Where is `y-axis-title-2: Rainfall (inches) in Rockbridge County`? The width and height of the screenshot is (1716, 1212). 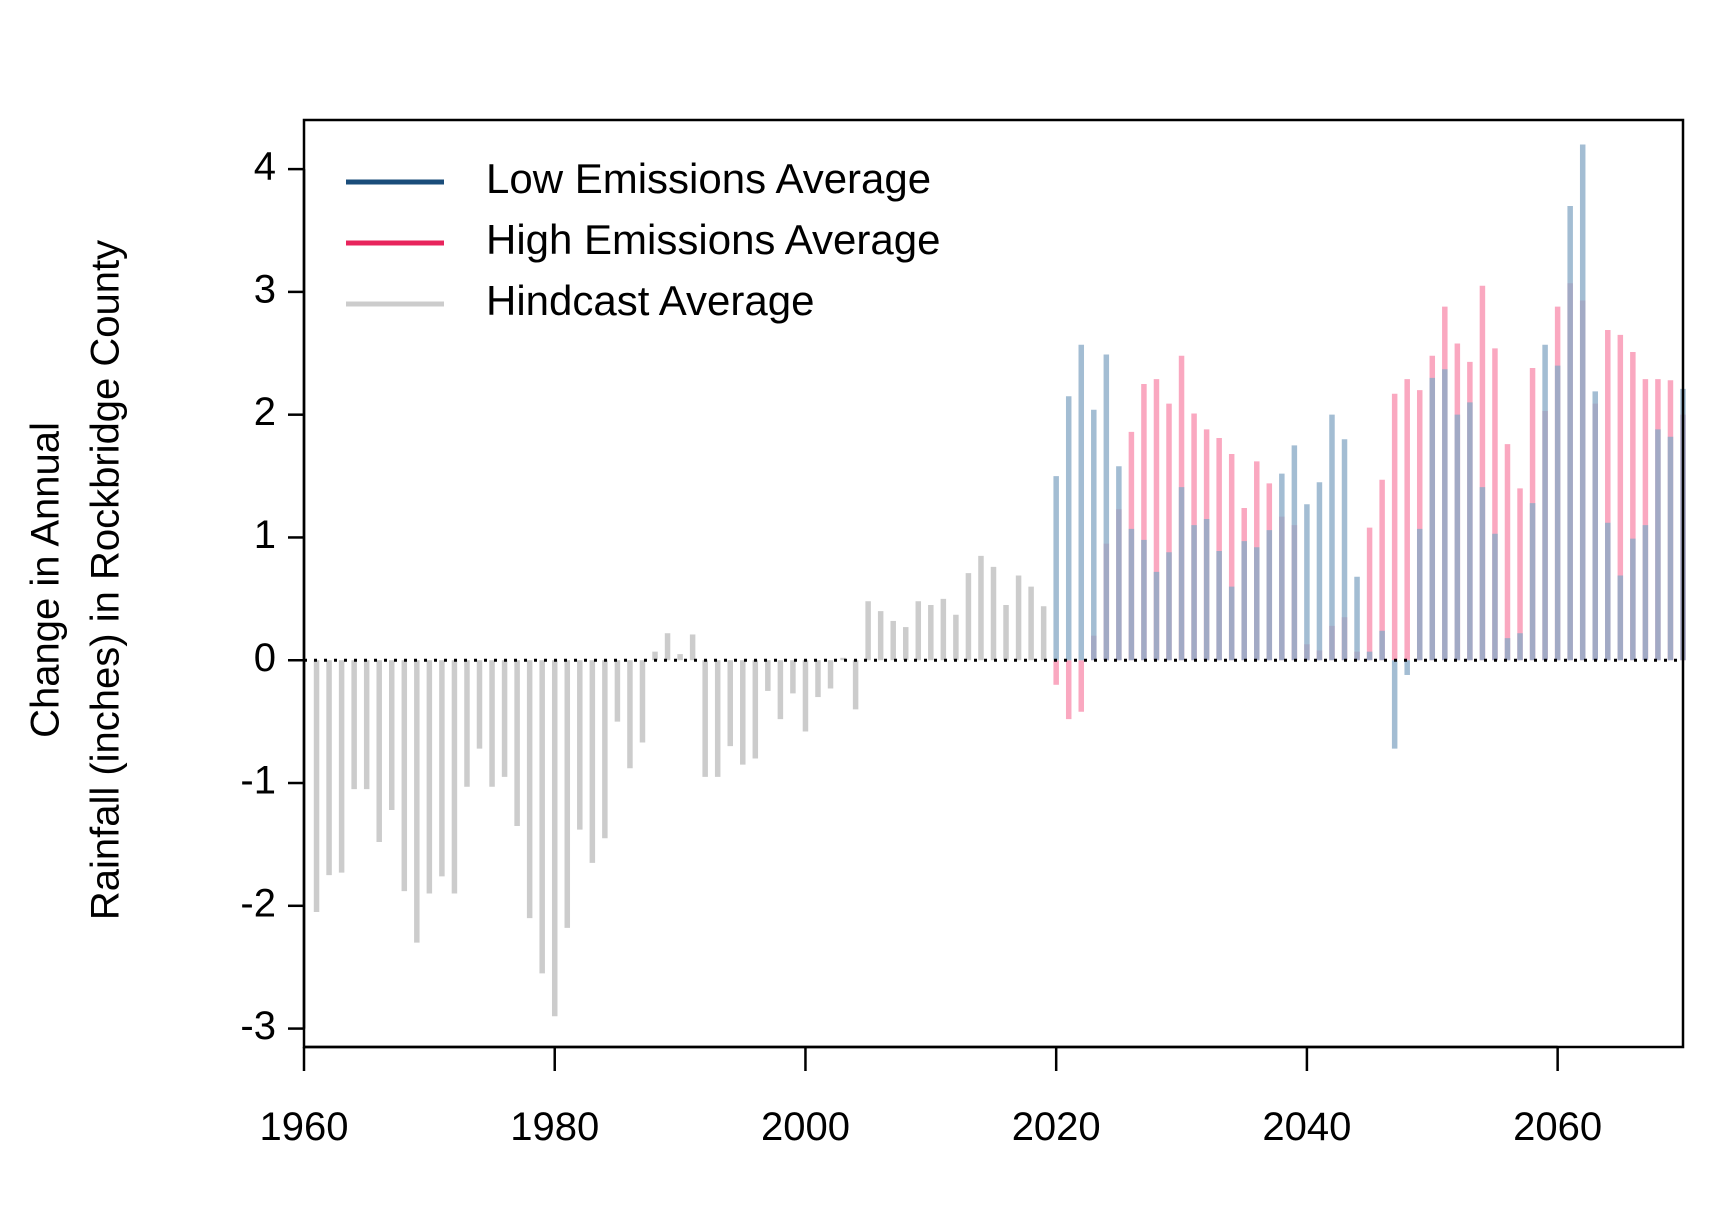
y-axis-title-2: Rainfall (inches) in Rockbridge County is located at coordinates (106, 580).